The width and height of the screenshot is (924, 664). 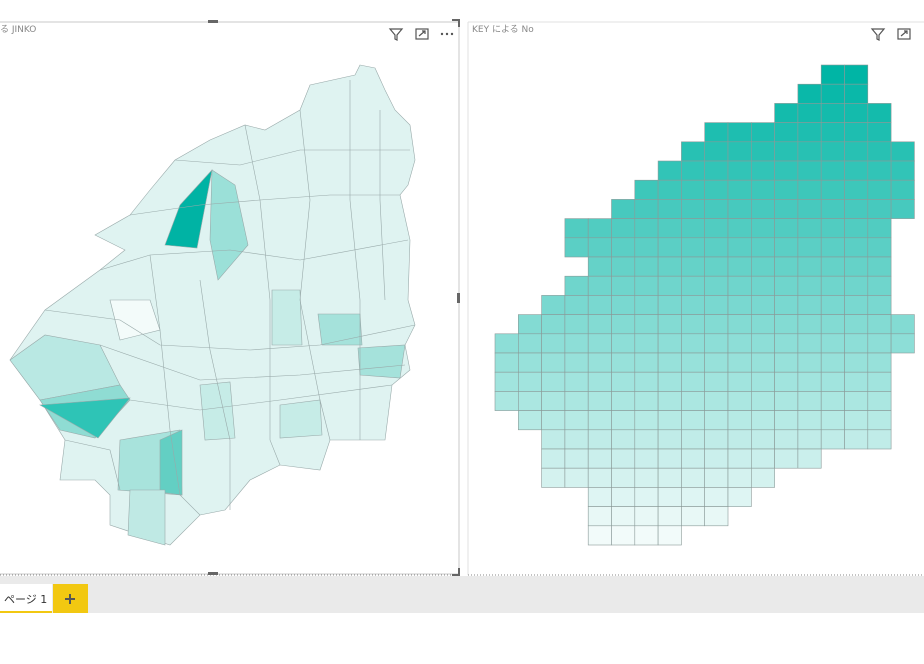 I want to click on page-tab-label: ページ 1, so click(x=25, y=599).